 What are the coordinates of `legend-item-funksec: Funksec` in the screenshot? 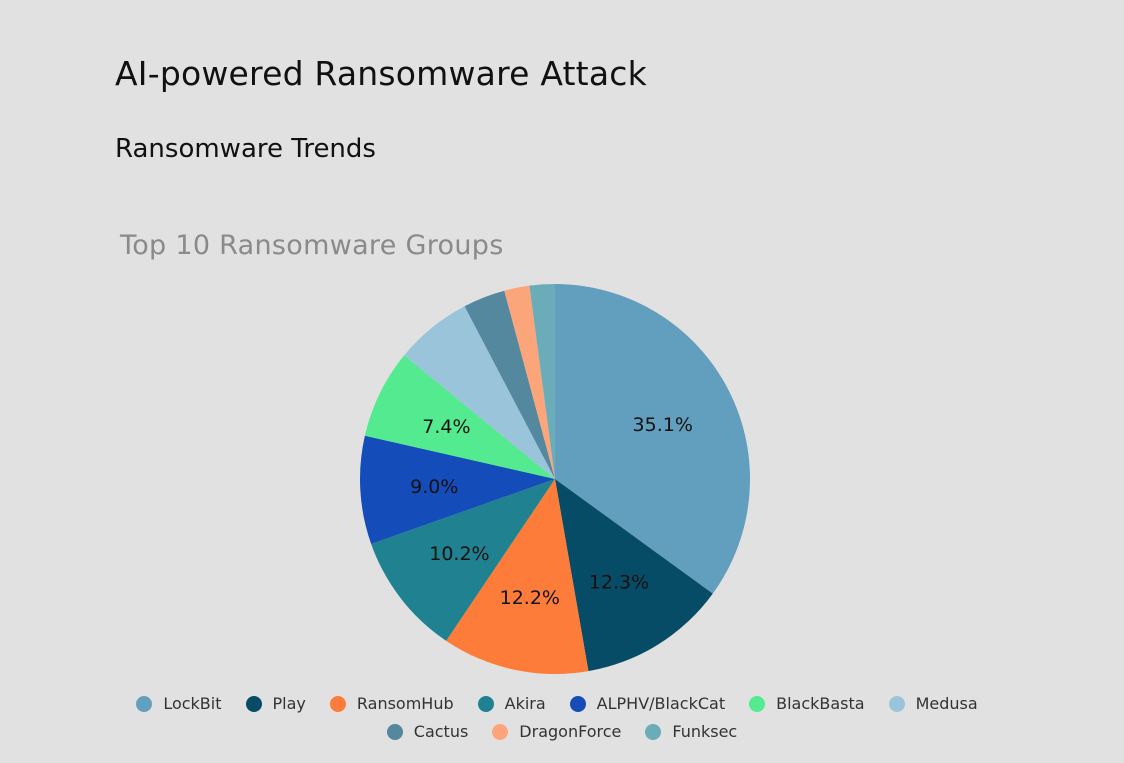 It's located at (691, 731).